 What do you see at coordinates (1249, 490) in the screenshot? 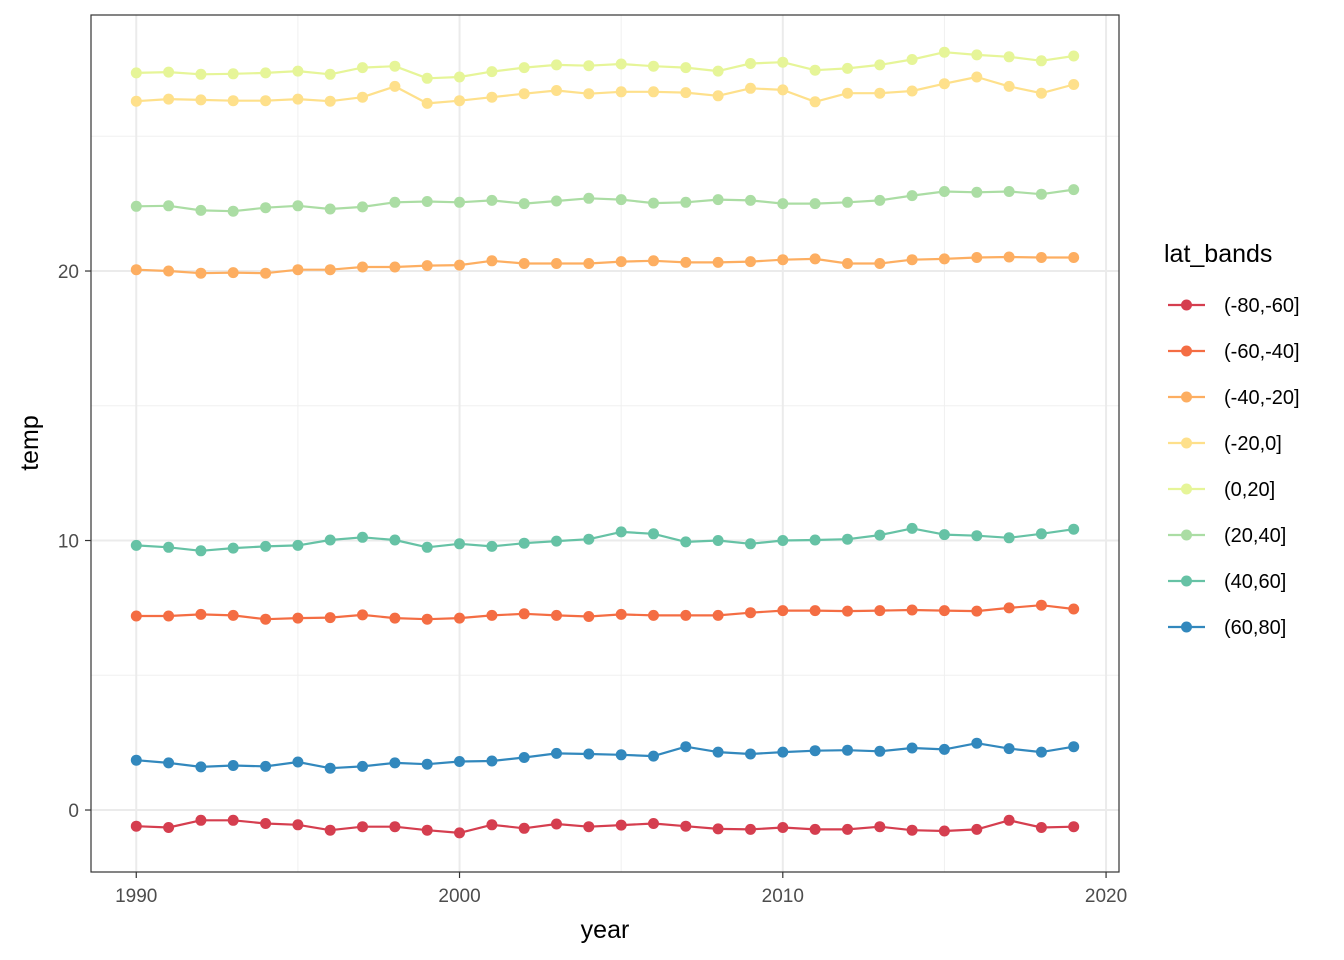
I see `legend-label: (0,20]` at bounding box center [1249, 490].